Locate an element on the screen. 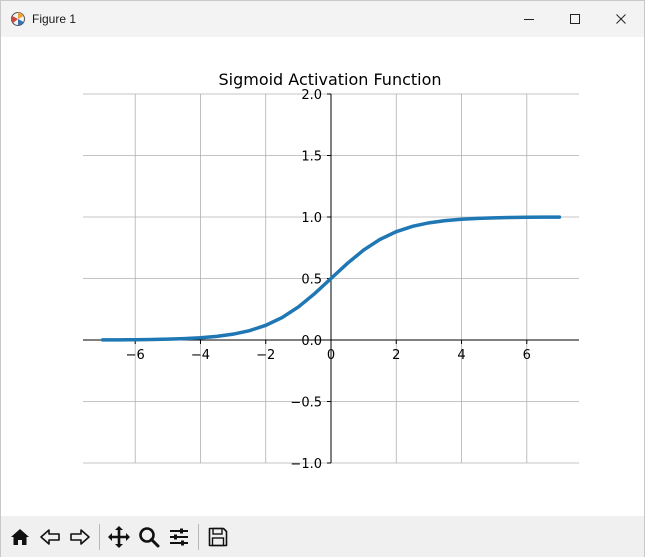  forward-button is located at coordinates (80, 537).